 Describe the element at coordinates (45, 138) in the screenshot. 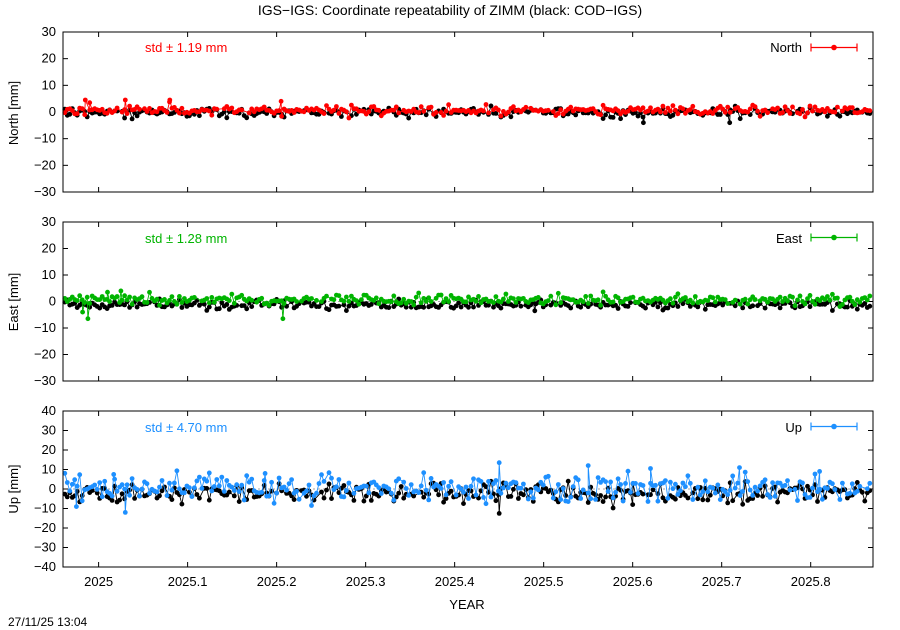

I see `y-tick-label: −10` at that location.